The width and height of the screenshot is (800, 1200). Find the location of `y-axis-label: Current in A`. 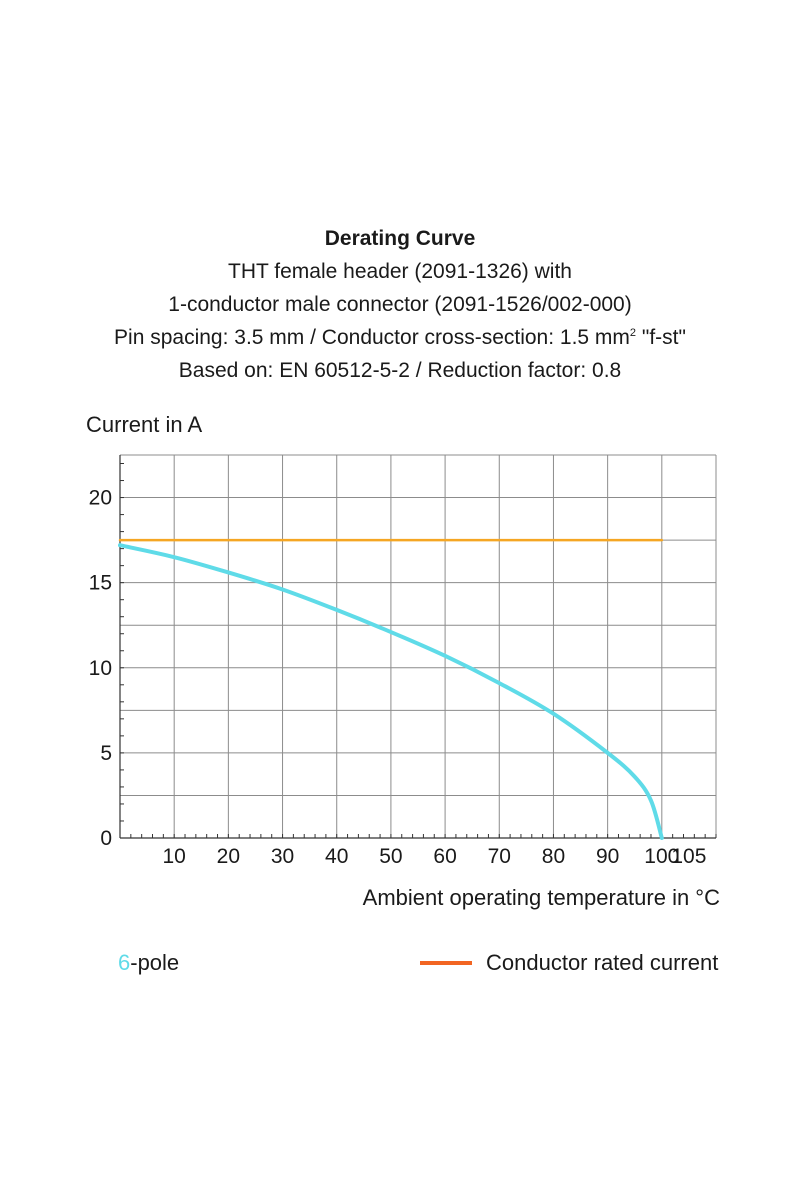

y-axis-label: Current in A is located at coordinates (144, 424).